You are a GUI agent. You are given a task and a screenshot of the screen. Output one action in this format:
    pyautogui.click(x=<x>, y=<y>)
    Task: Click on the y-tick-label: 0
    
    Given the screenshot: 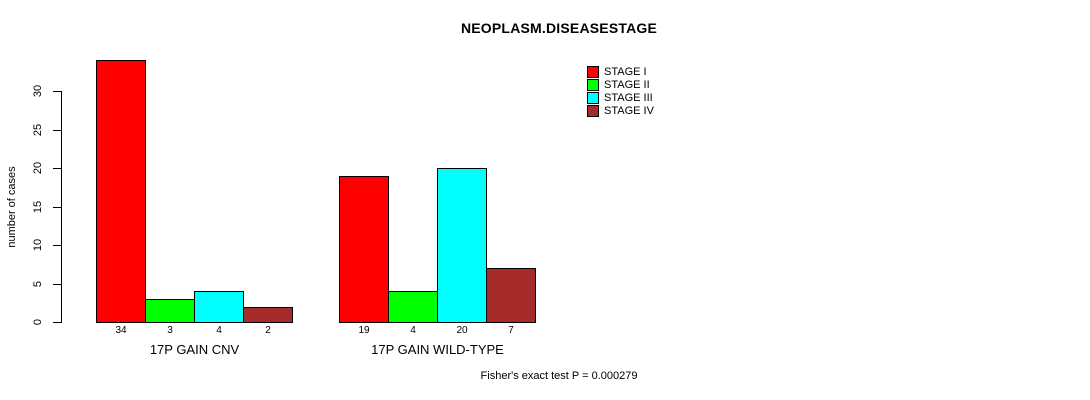 What is the action you would take?
    pyautogui.click(x=38, y=322)
    